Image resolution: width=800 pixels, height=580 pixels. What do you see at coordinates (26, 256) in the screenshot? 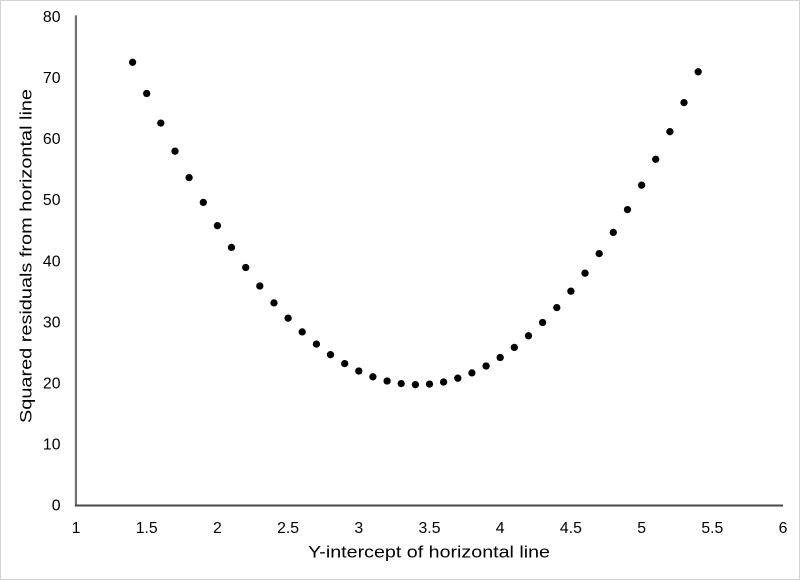
I see `svg-text:Squared residuals from horizon: Squared residuals from horizontal line` at bounding box center [26, 256].